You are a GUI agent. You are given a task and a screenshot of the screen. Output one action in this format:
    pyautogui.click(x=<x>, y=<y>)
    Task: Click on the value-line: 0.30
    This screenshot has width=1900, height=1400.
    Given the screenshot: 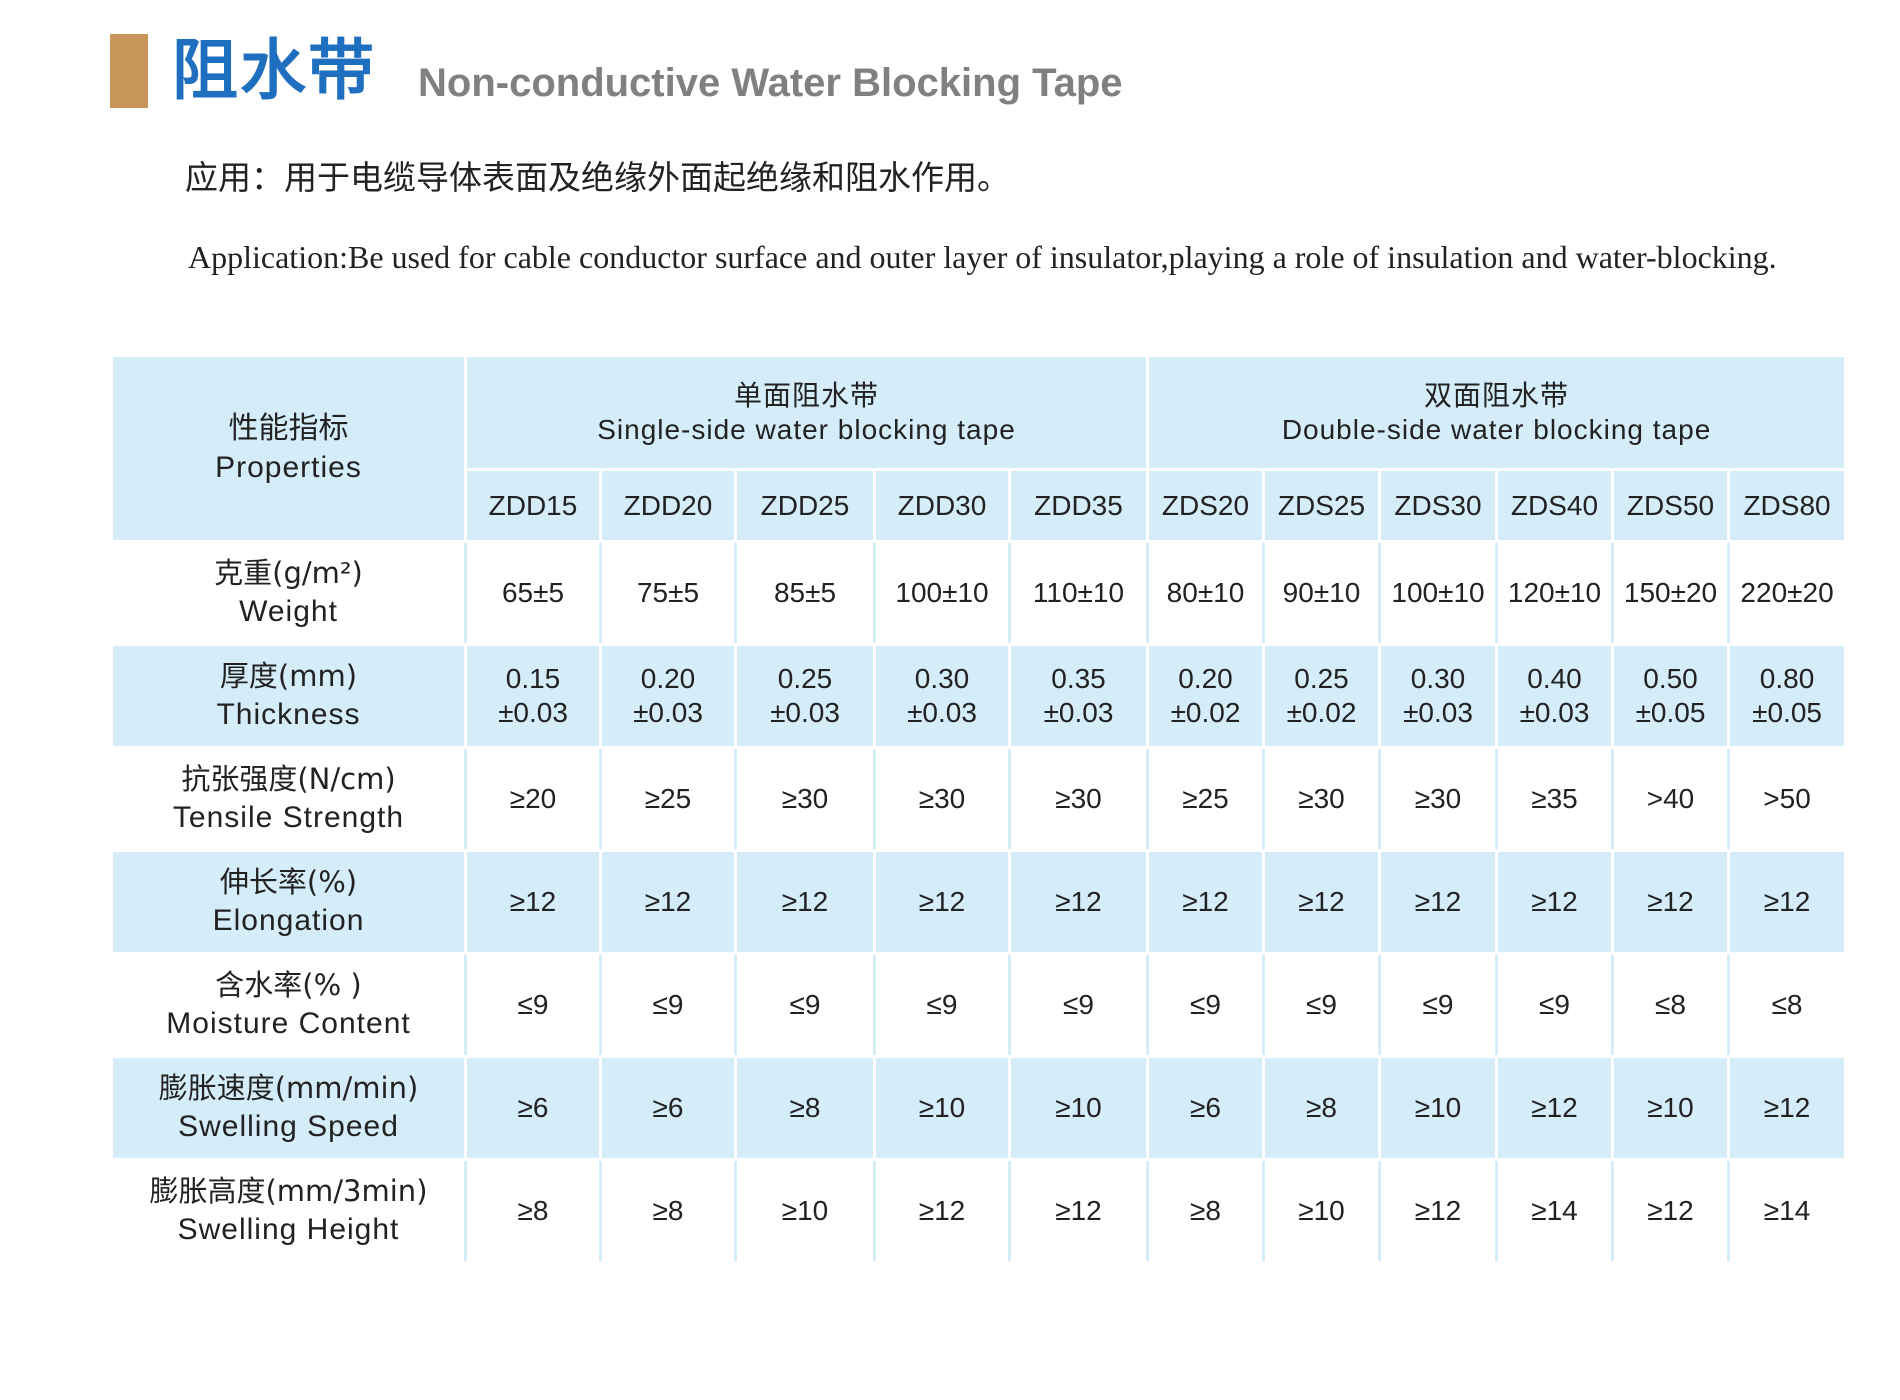 What is the action you would take?
    pyautogui.click(x=942, y=678)
    